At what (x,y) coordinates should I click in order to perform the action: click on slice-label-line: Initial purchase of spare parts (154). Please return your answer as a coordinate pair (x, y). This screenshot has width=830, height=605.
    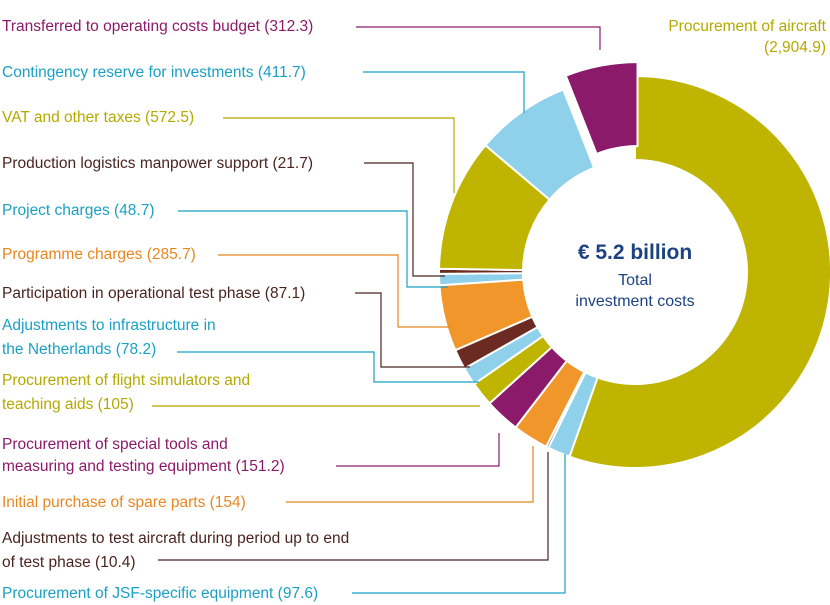
    Looking at the image, I should click on (124, 502).